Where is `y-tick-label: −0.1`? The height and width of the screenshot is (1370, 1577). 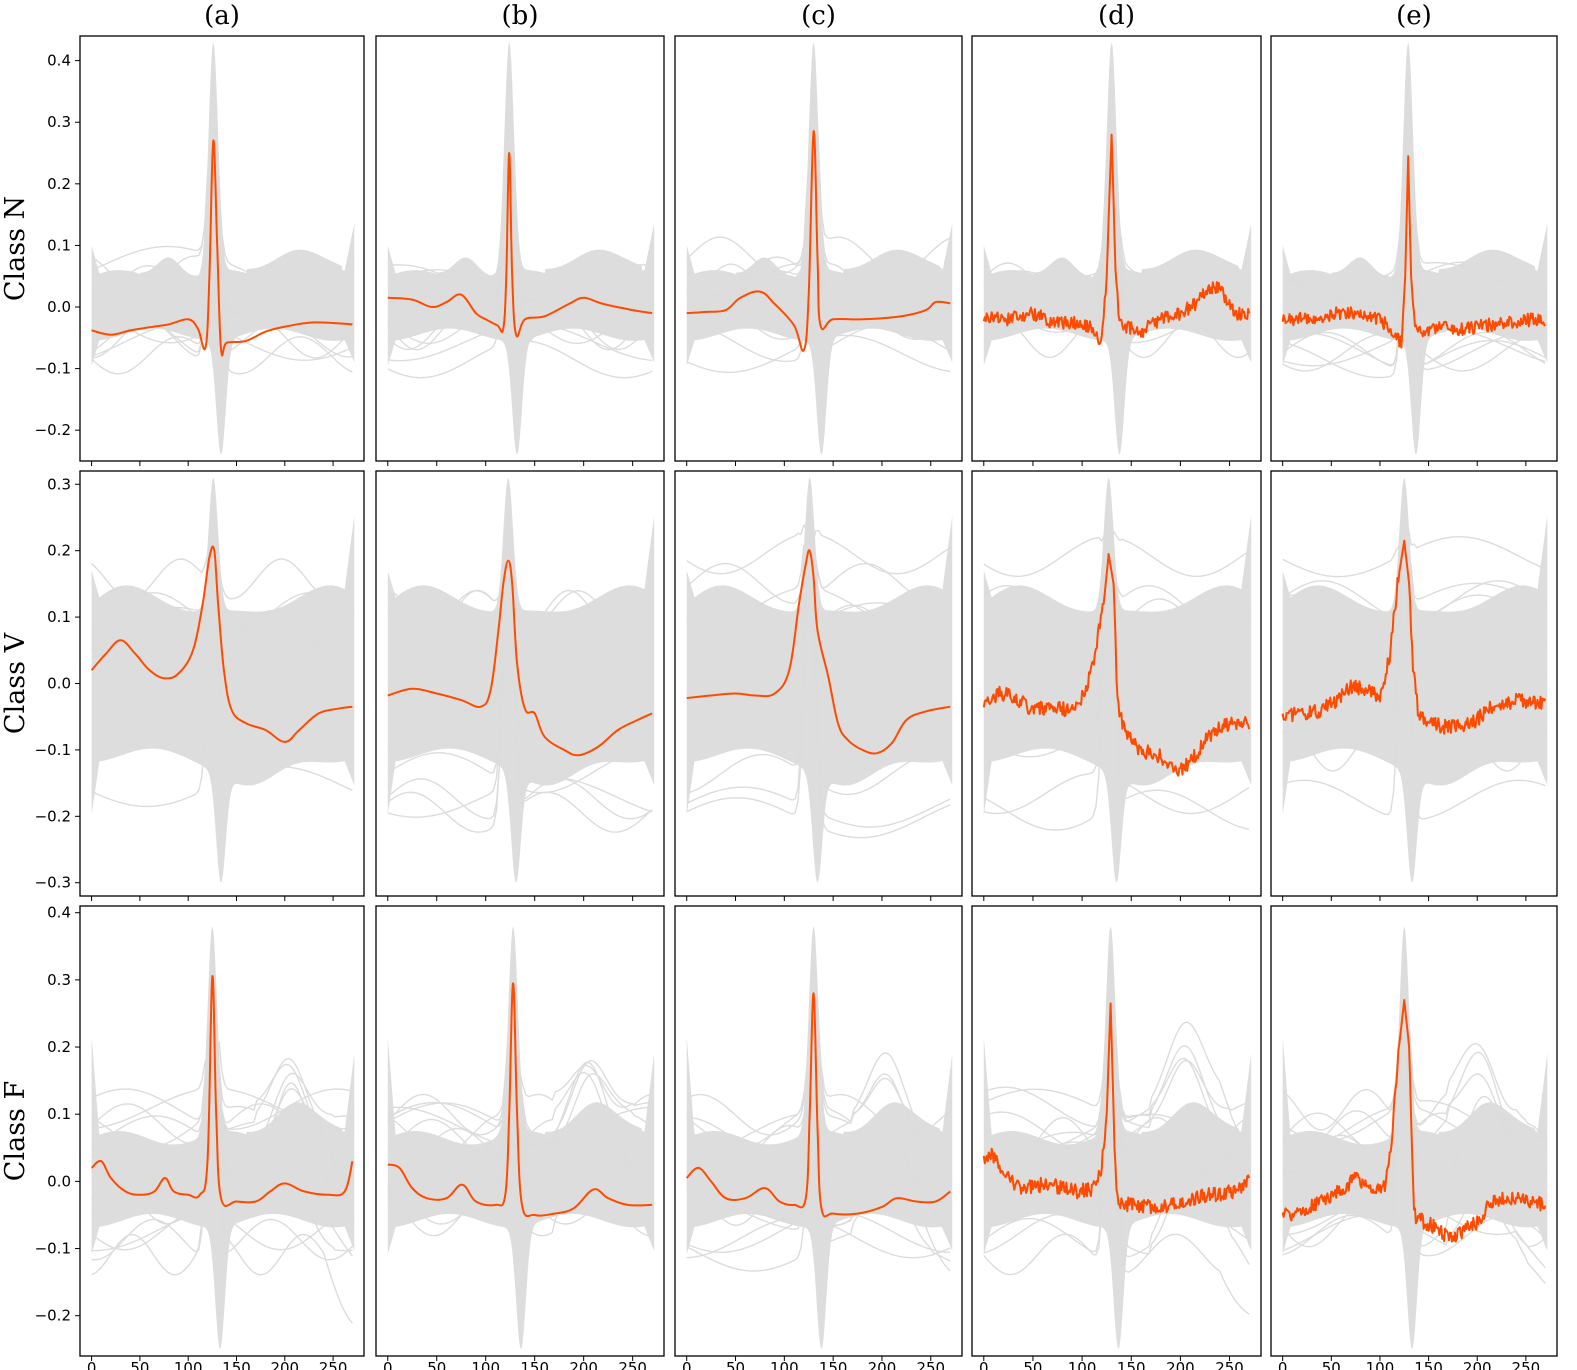 y-tick-label: −0.1 is located at coordinates (53, 750).